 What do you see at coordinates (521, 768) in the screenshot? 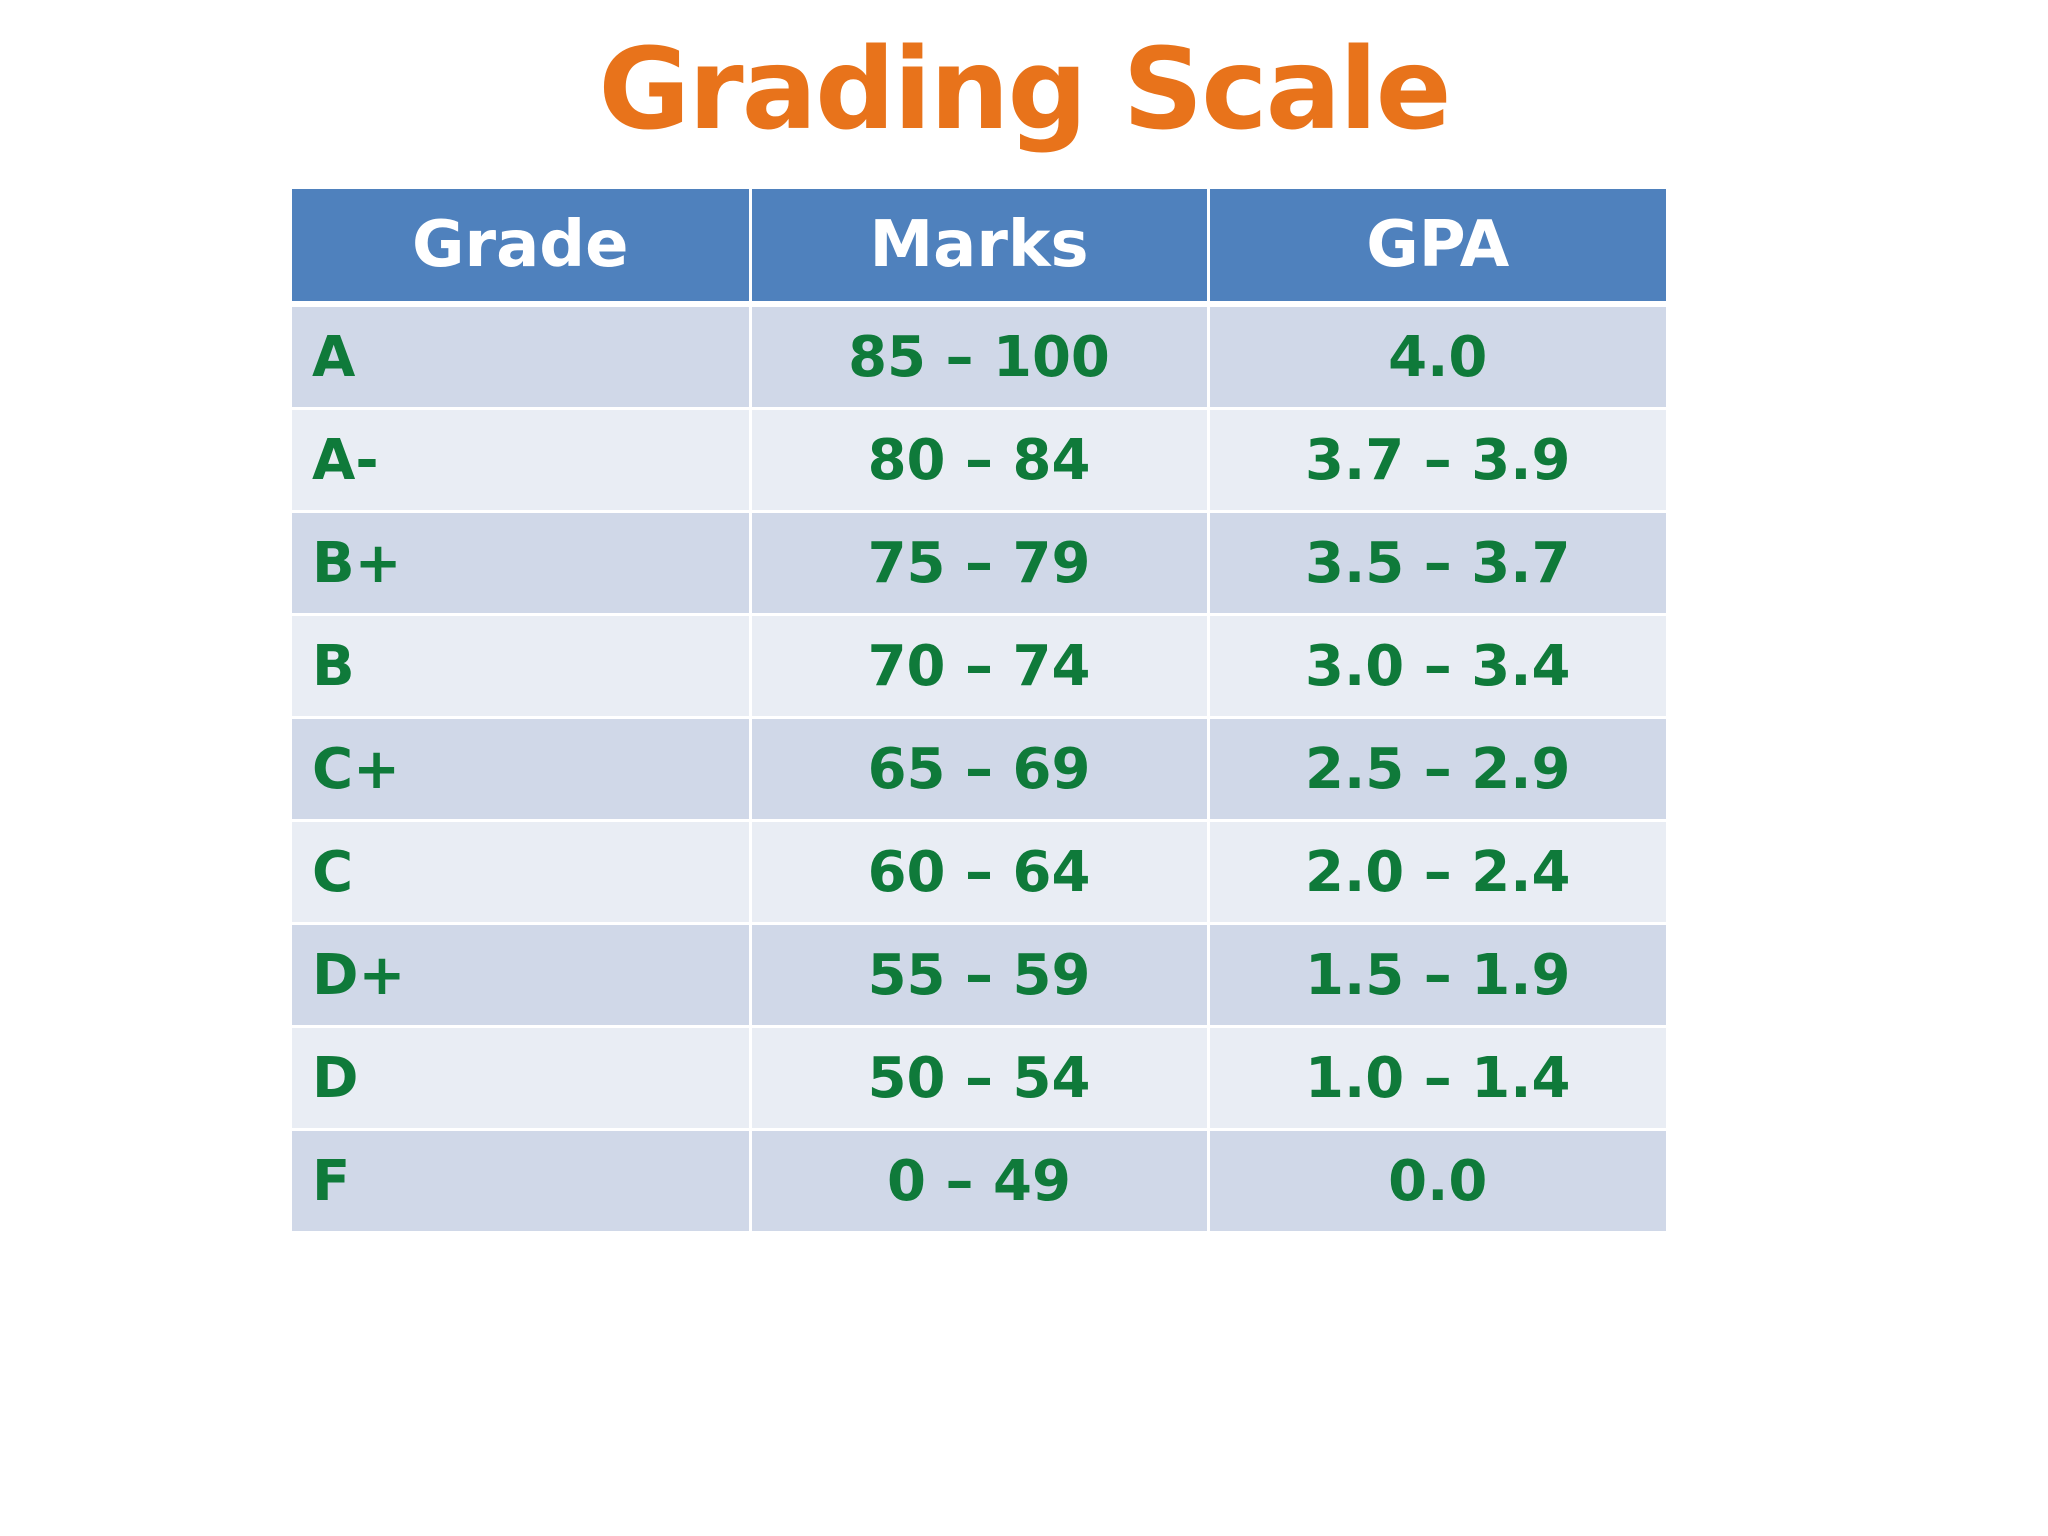
I see `grade-cell: C+` at bounding box center [521, 768].